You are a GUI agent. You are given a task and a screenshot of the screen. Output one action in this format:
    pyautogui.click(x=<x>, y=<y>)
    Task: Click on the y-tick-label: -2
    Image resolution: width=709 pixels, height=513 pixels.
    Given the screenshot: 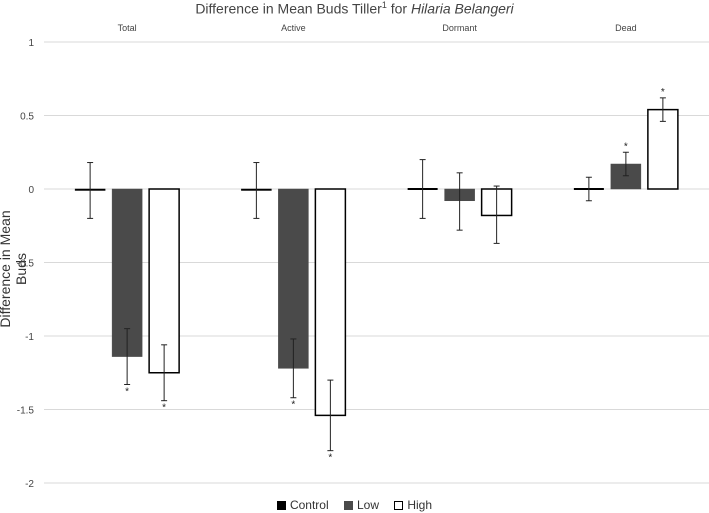 What is the action you would take?
    pyautogui.click(x=29, y=484)
    